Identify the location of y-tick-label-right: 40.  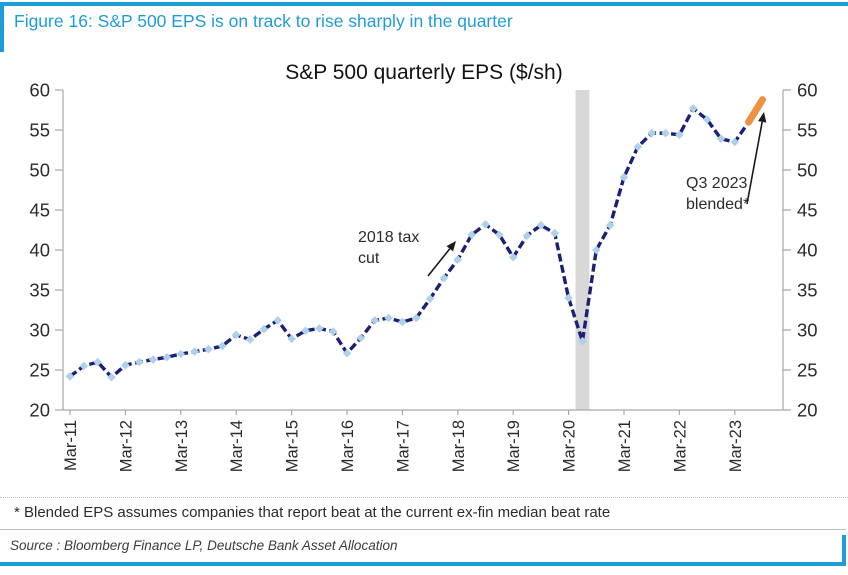
(807, 250).